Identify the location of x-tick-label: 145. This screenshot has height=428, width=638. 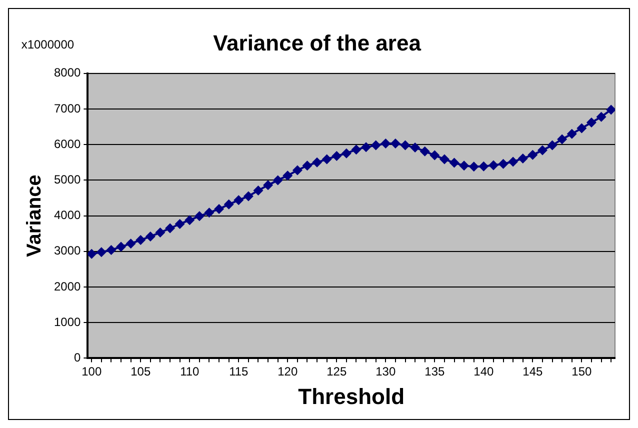
(532, 371).